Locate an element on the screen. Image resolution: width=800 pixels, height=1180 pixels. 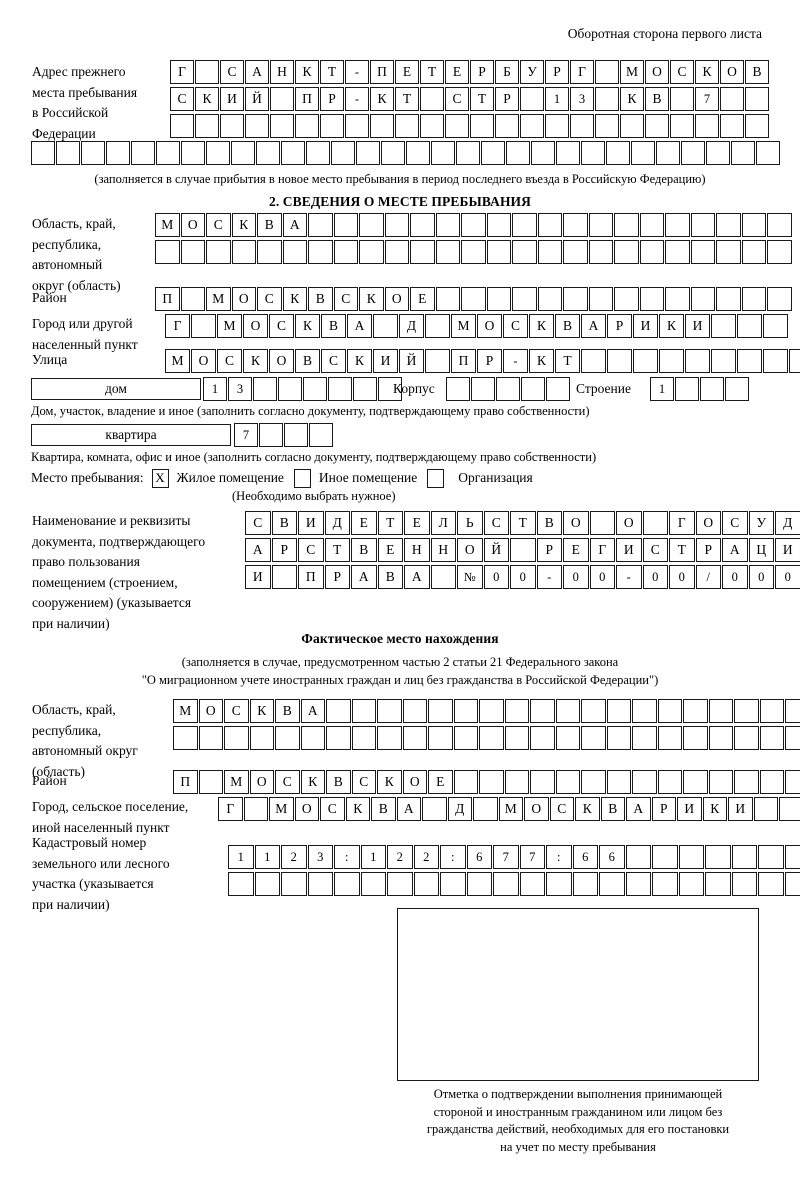
korpus-boxes is located at coordinates (508, 389).